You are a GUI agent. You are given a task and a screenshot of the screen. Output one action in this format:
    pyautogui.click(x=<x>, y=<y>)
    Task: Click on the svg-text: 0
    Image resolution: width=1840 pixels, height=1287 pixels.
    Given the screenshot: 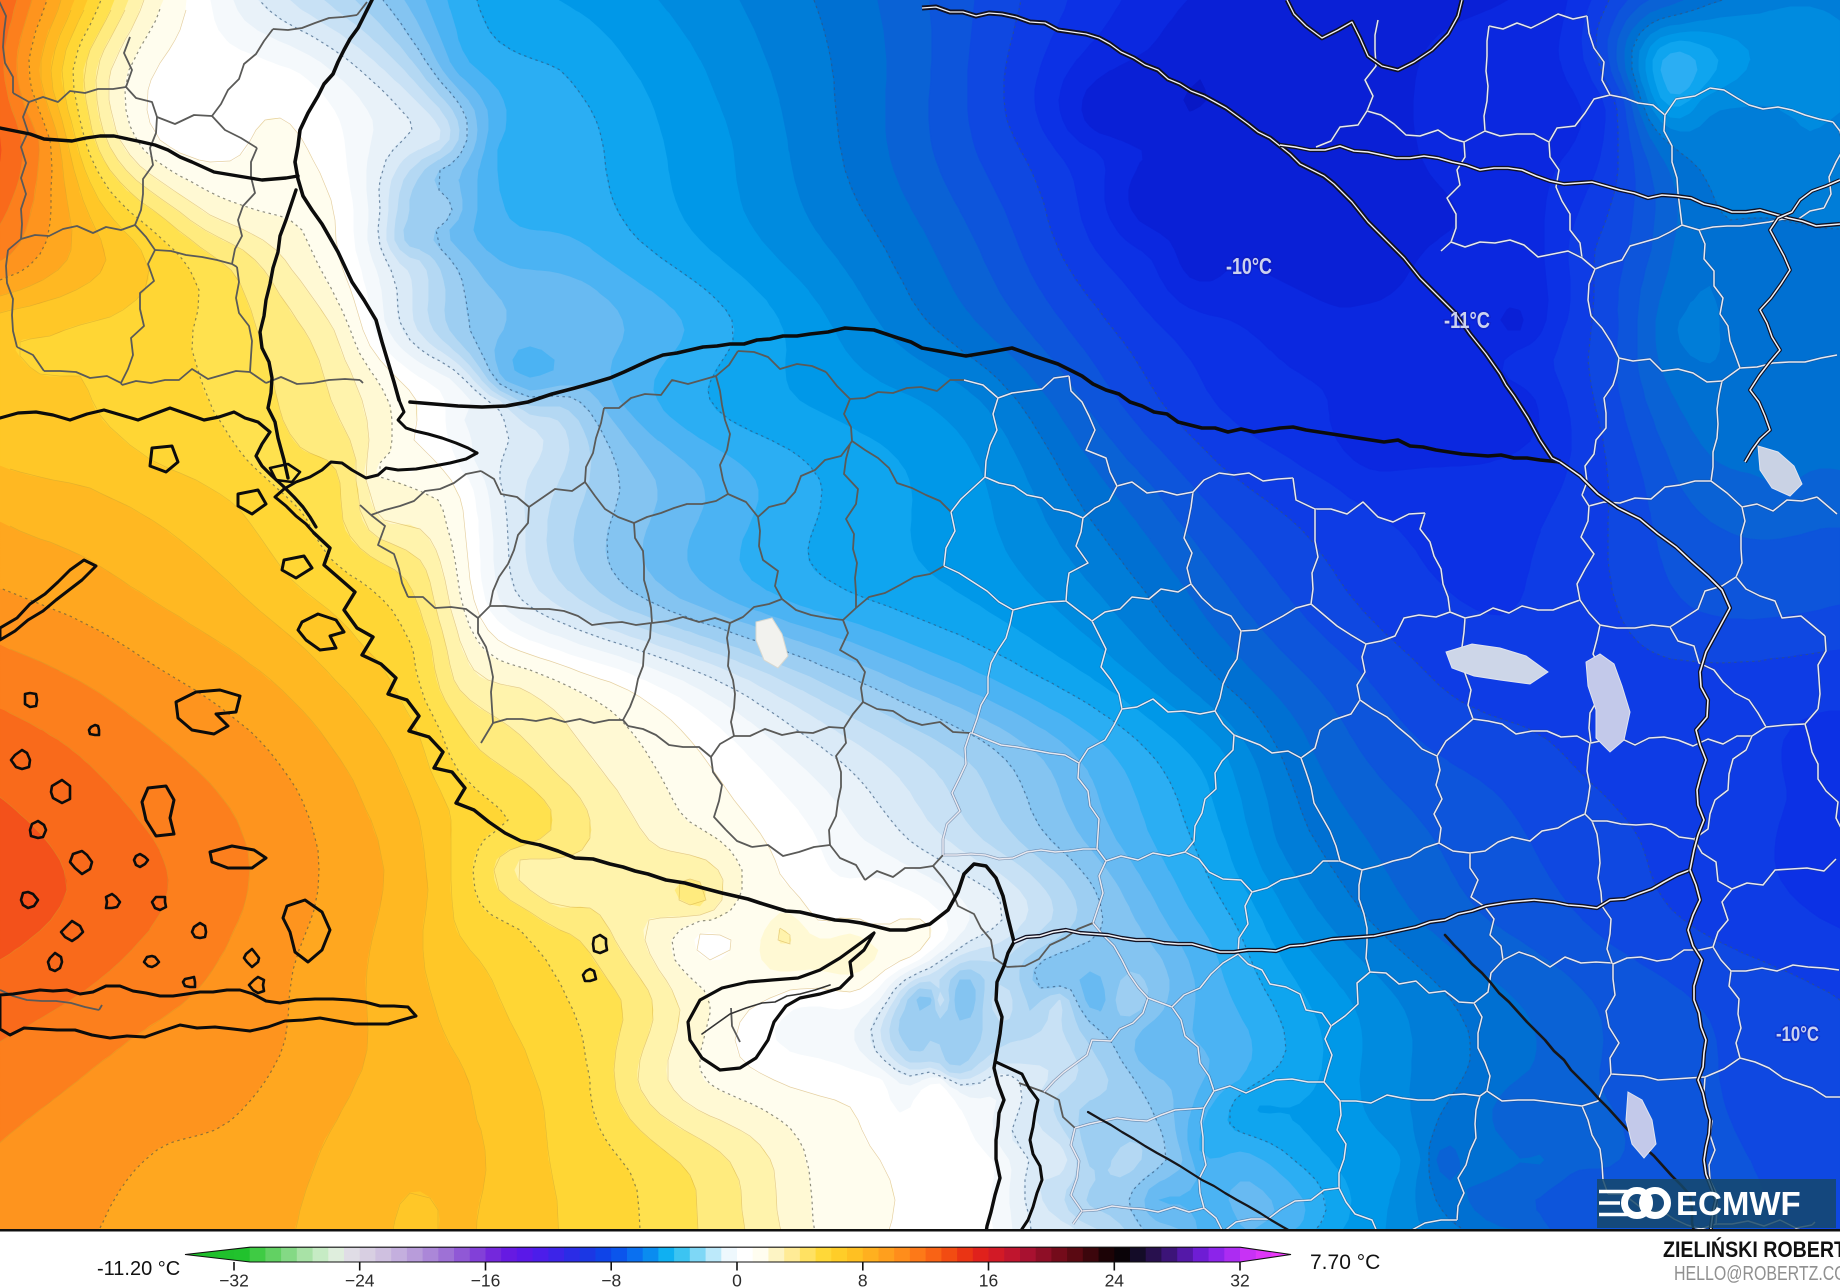 What is the action you would take?
    pyautogui.click(x=737, y=1279)
    